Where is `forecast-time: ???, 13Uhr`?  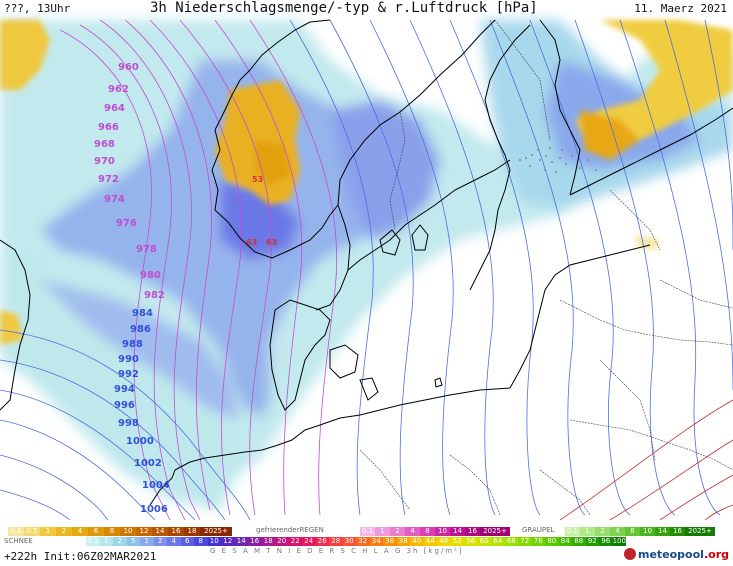 forecast-time: ???, 13Uhr is located at coordinates (37, 8).